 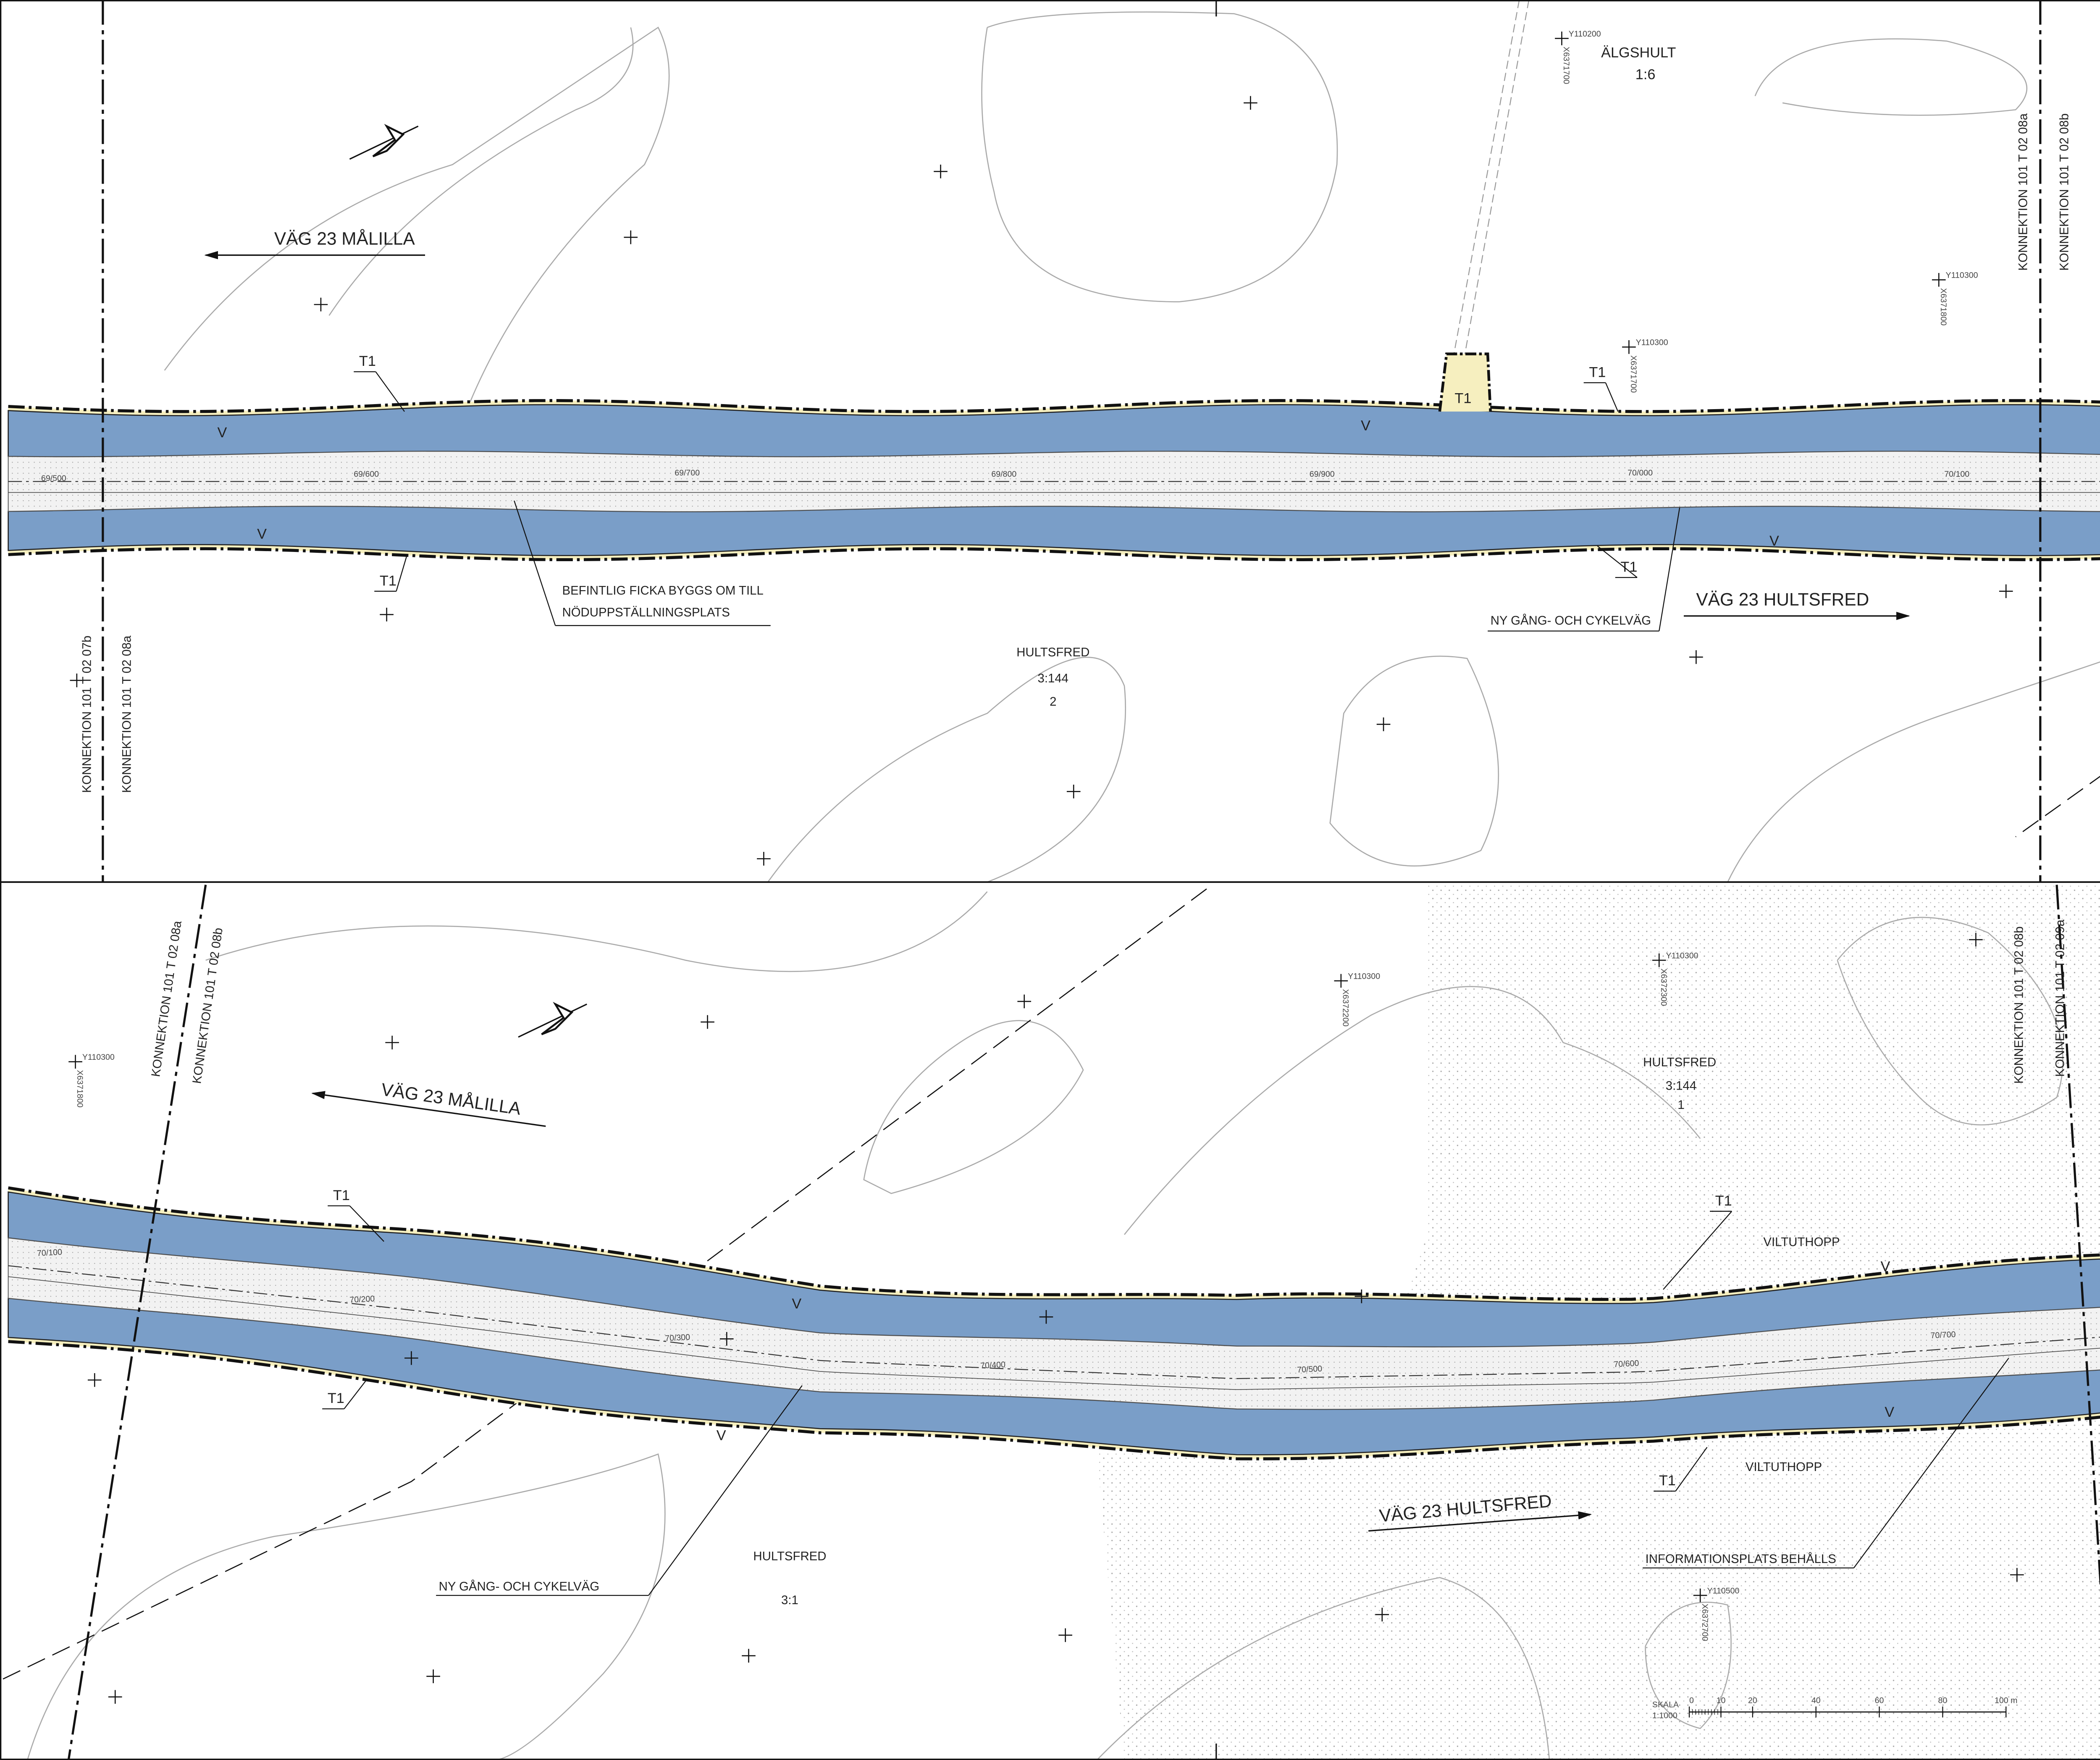 I want to click on scale-tick-label: 40, so click(x=1816, y=1700).